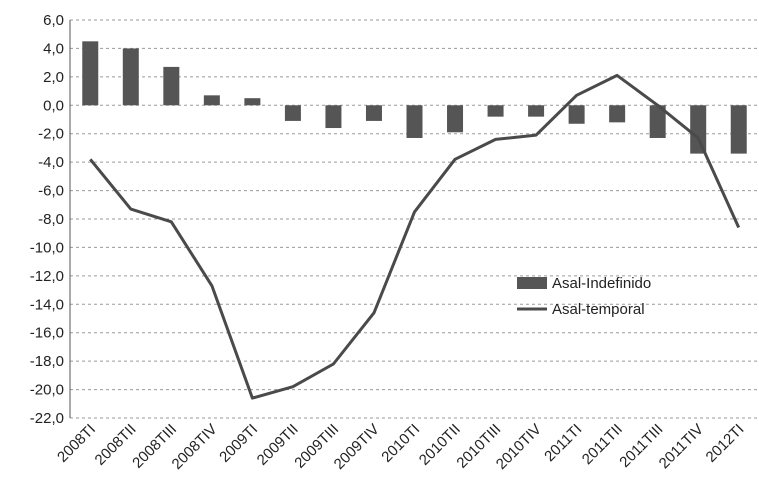 This screenshot has height=496, width=759. Describe the element at coordinates (238, 443) in the screenshot. I see `x-tick-label: 2009TI` at that location.